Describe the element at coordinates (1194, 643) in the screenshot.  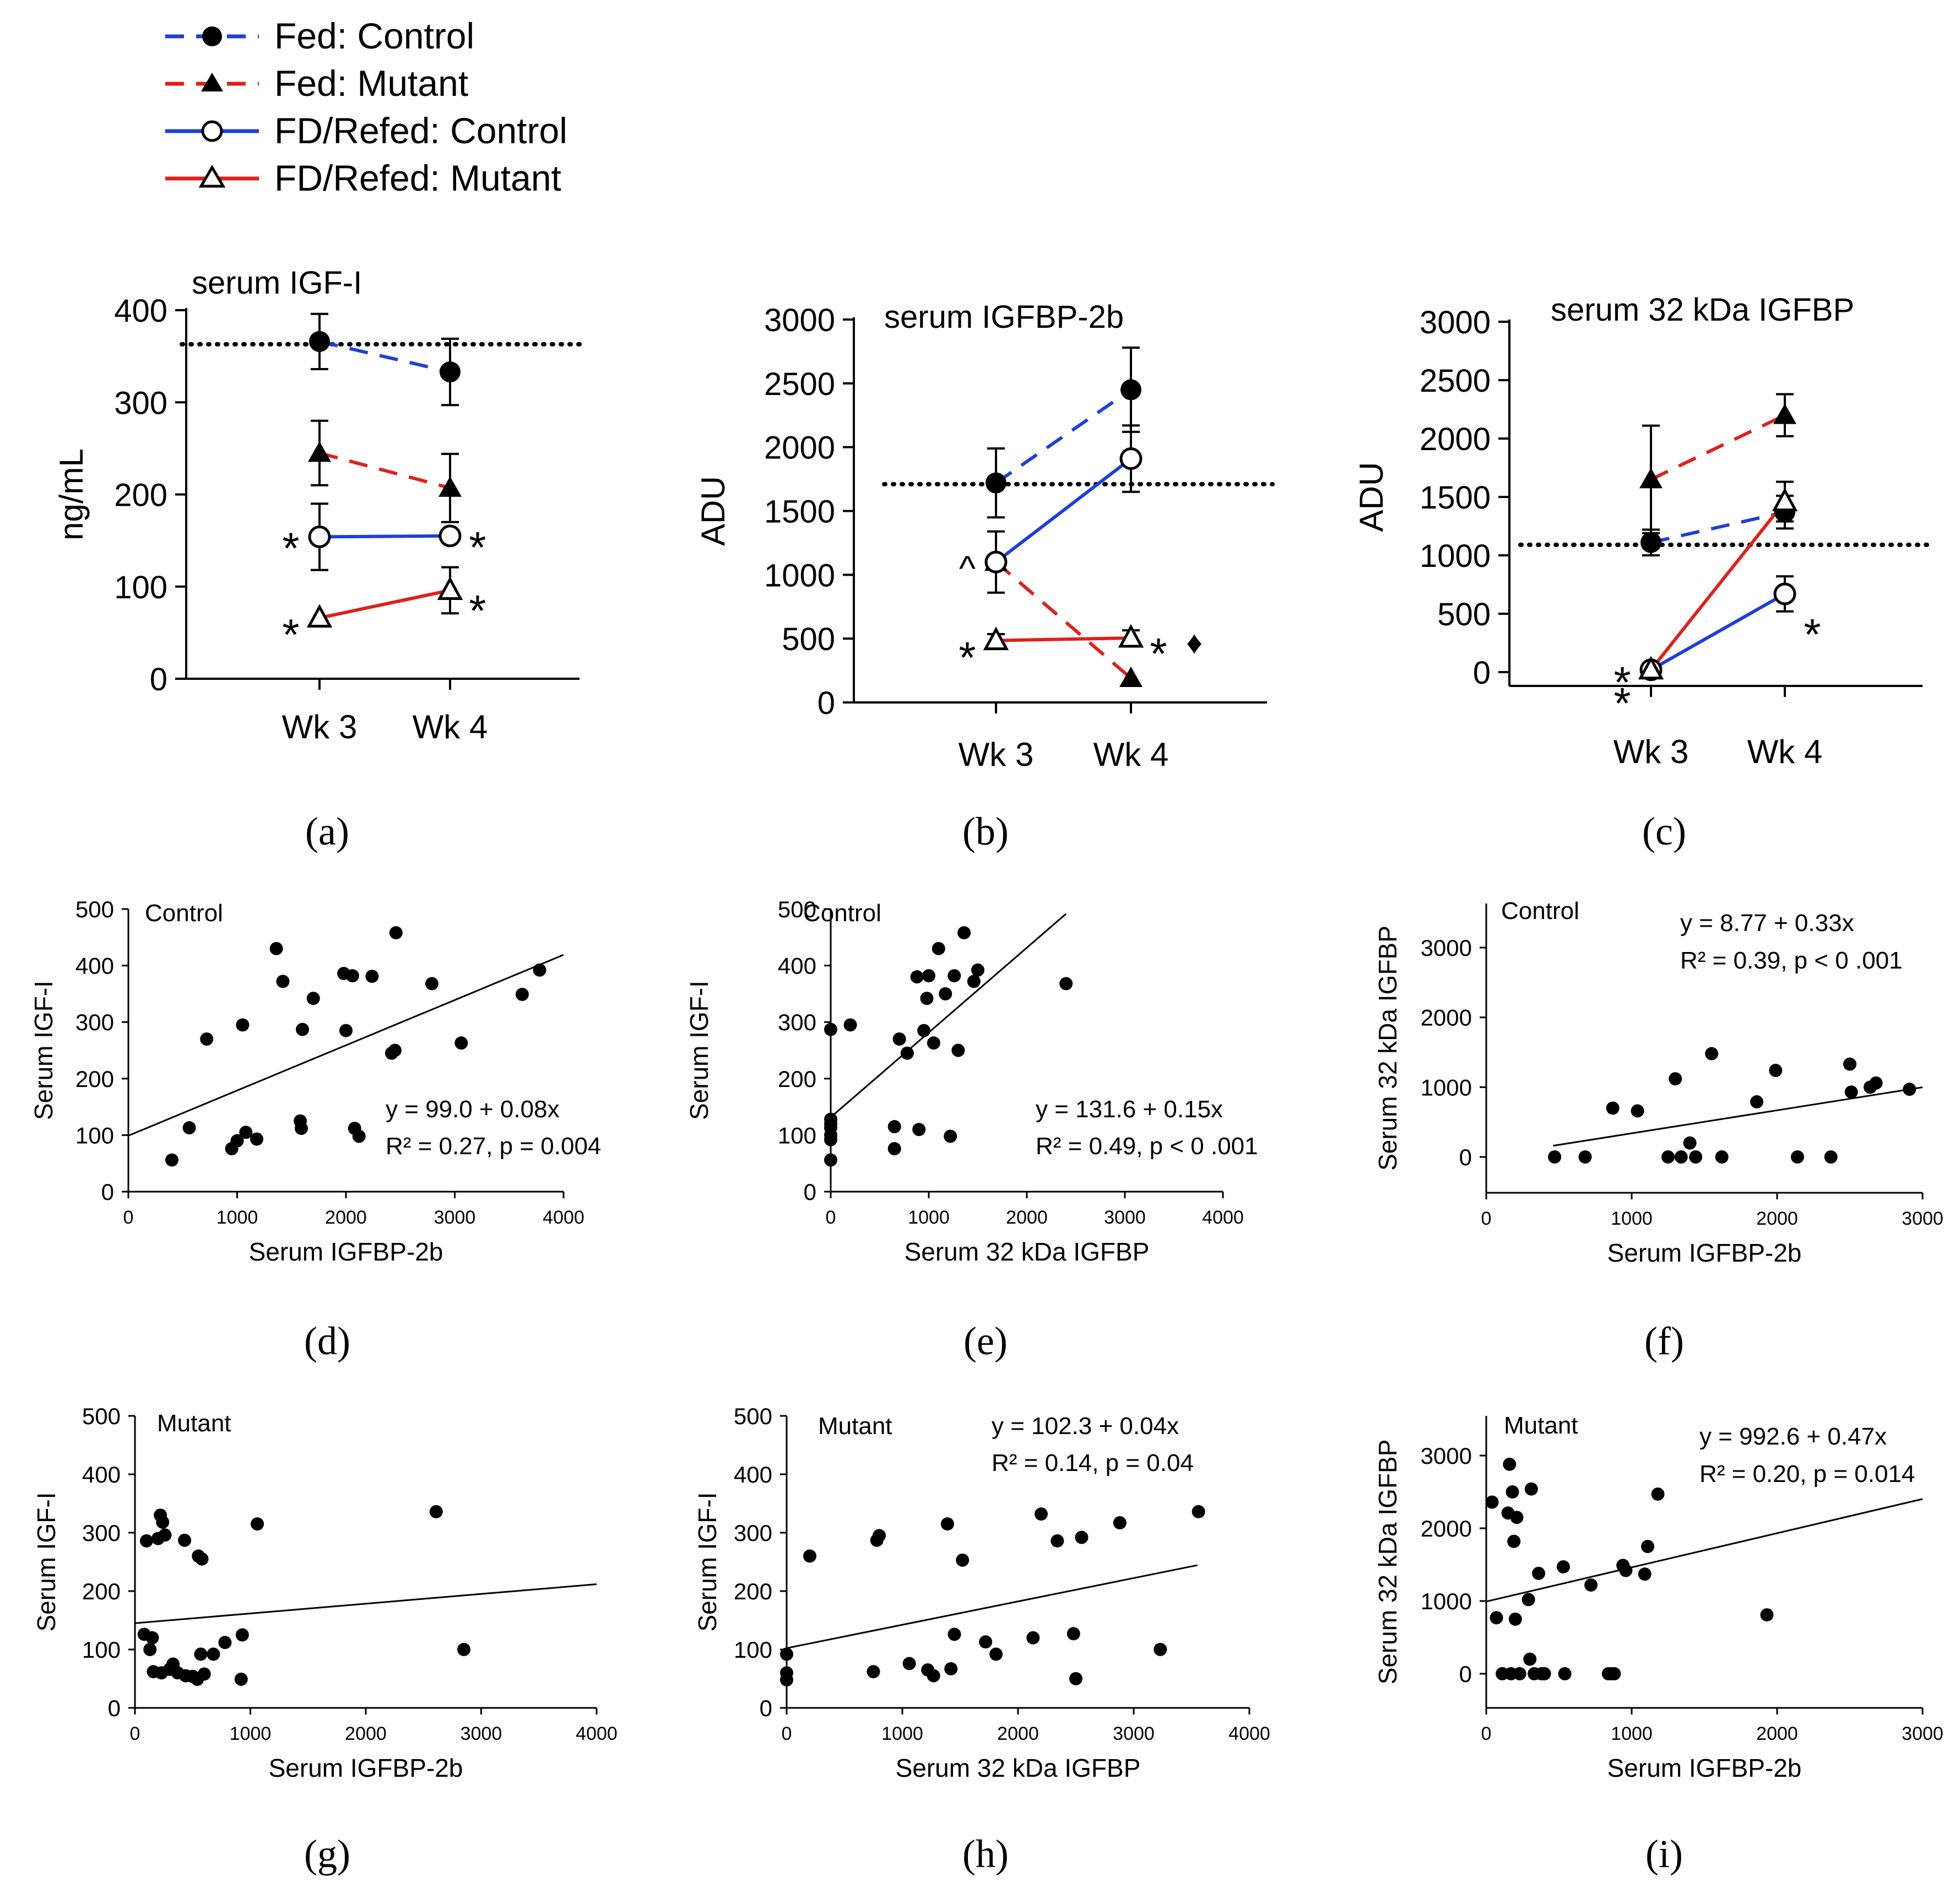
I see `significance-mark: ♦` at that location.